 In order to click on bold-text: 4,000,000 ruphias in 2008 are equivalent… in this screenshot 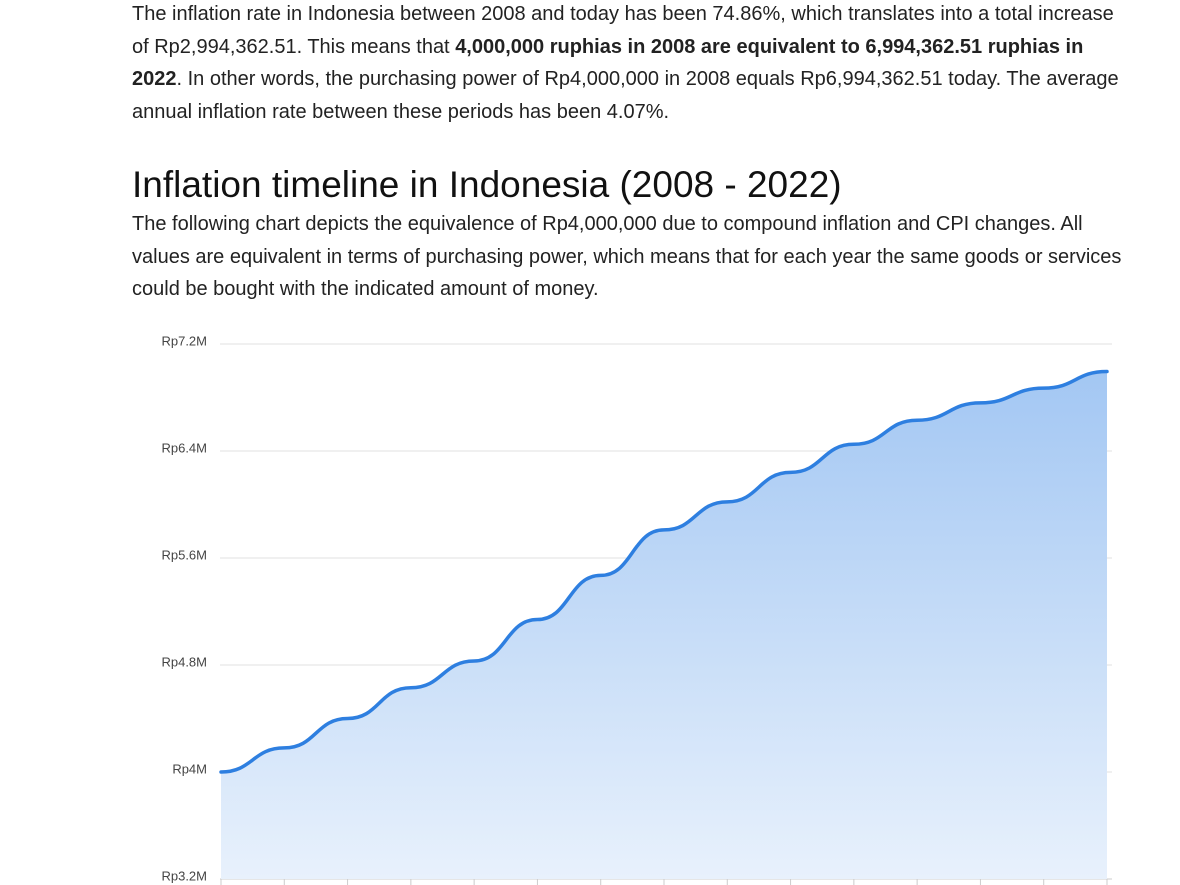, I will do `click(608, 63)`.